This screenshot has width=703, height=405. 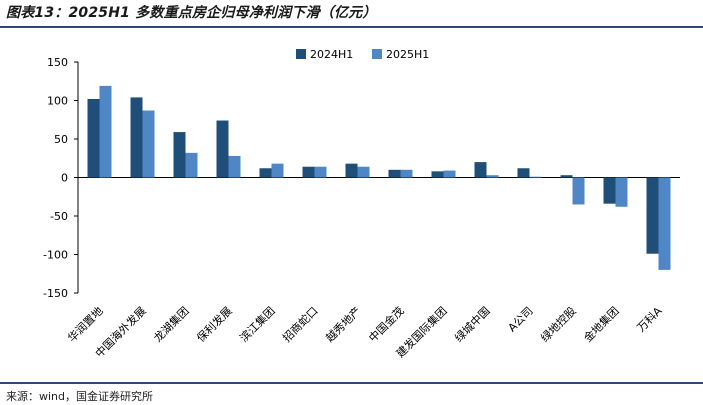 I want to click on x-category-label: 万科A, so click(x=649, y=318).